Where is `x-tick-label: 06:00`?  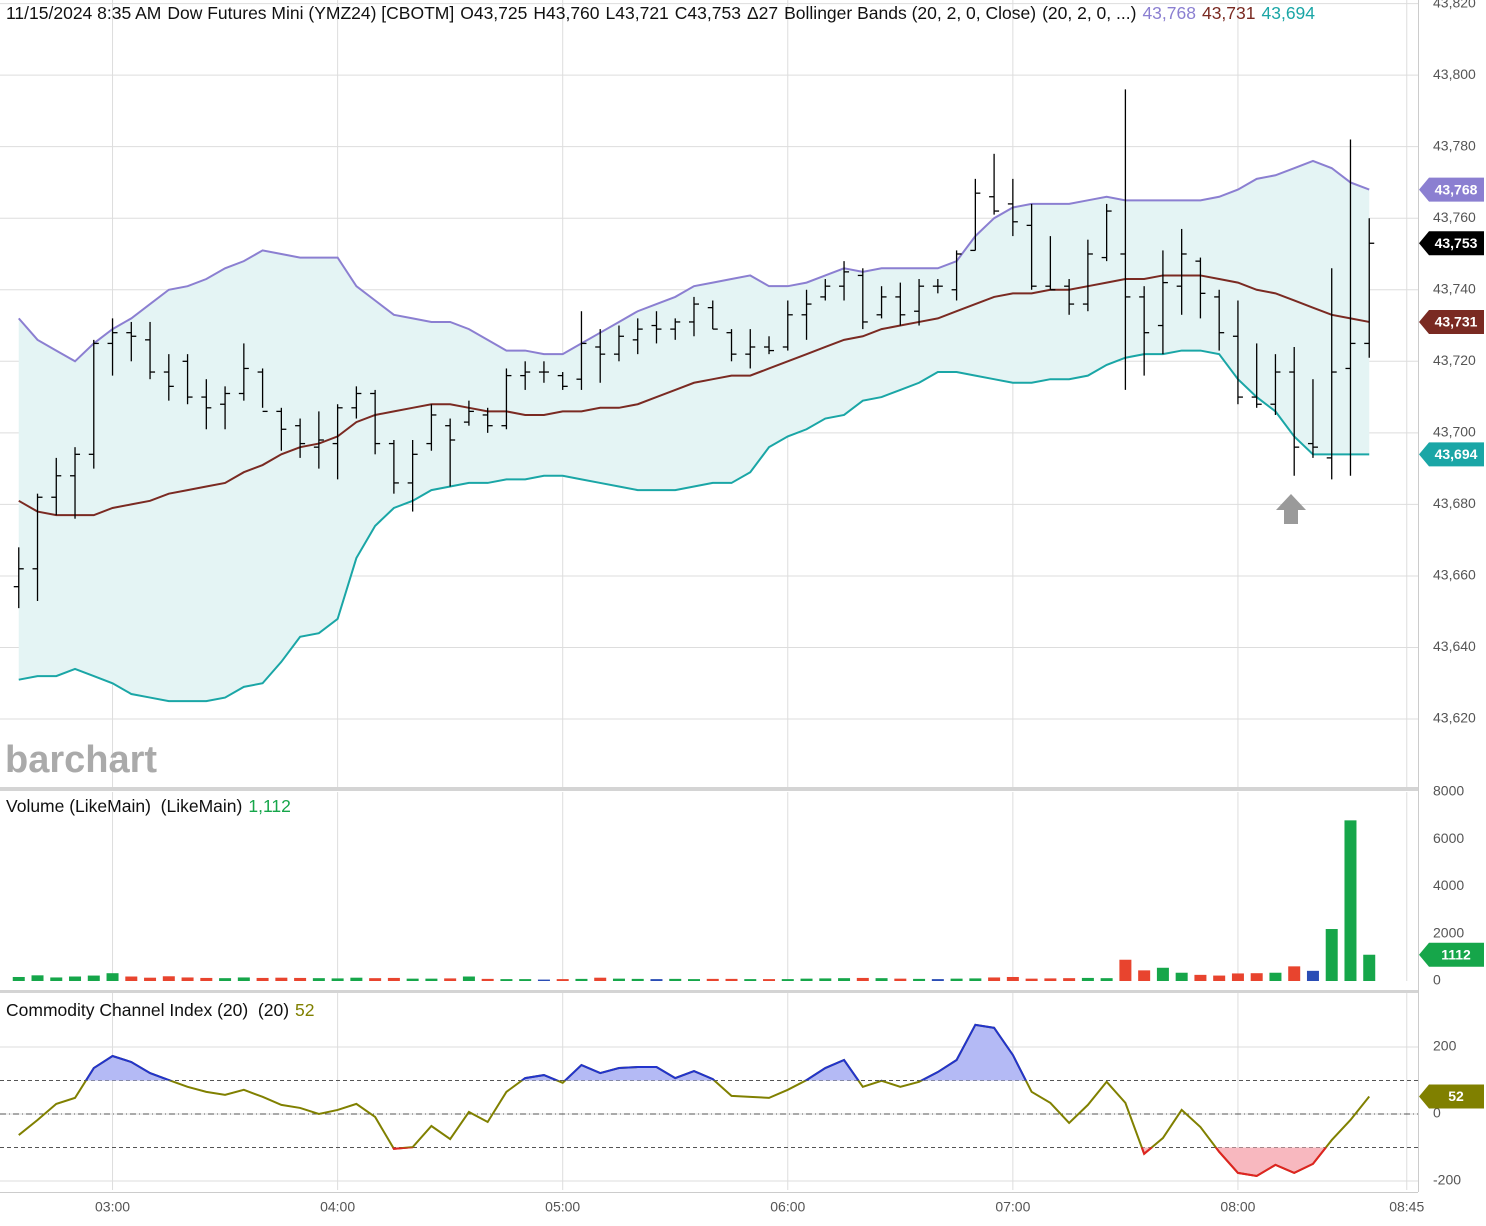
x-tick-label: 06:00 is located at coordinates (787, 1207).